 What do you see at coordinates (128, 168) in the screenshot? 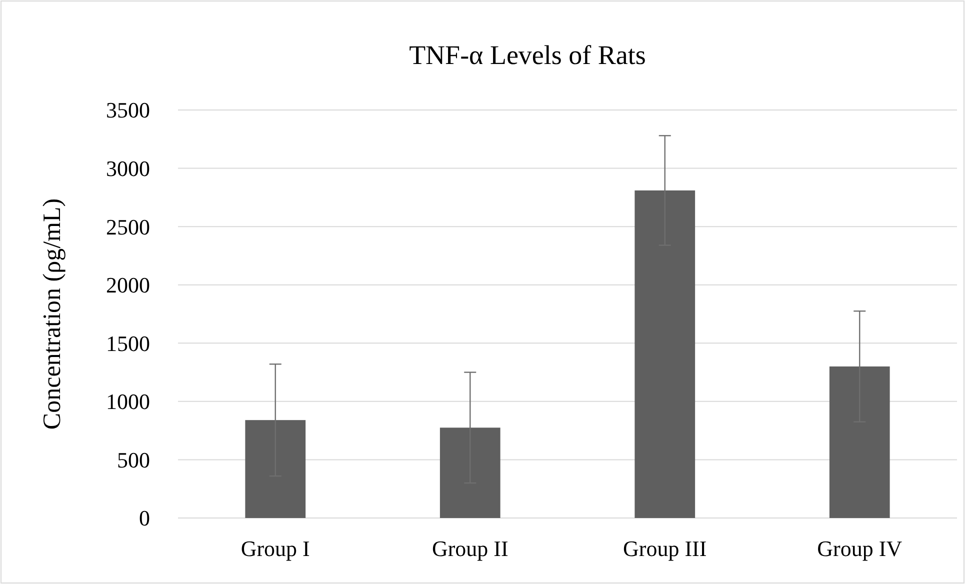
I see `y-tick-label: 3000` at bounding box center [128, 168].